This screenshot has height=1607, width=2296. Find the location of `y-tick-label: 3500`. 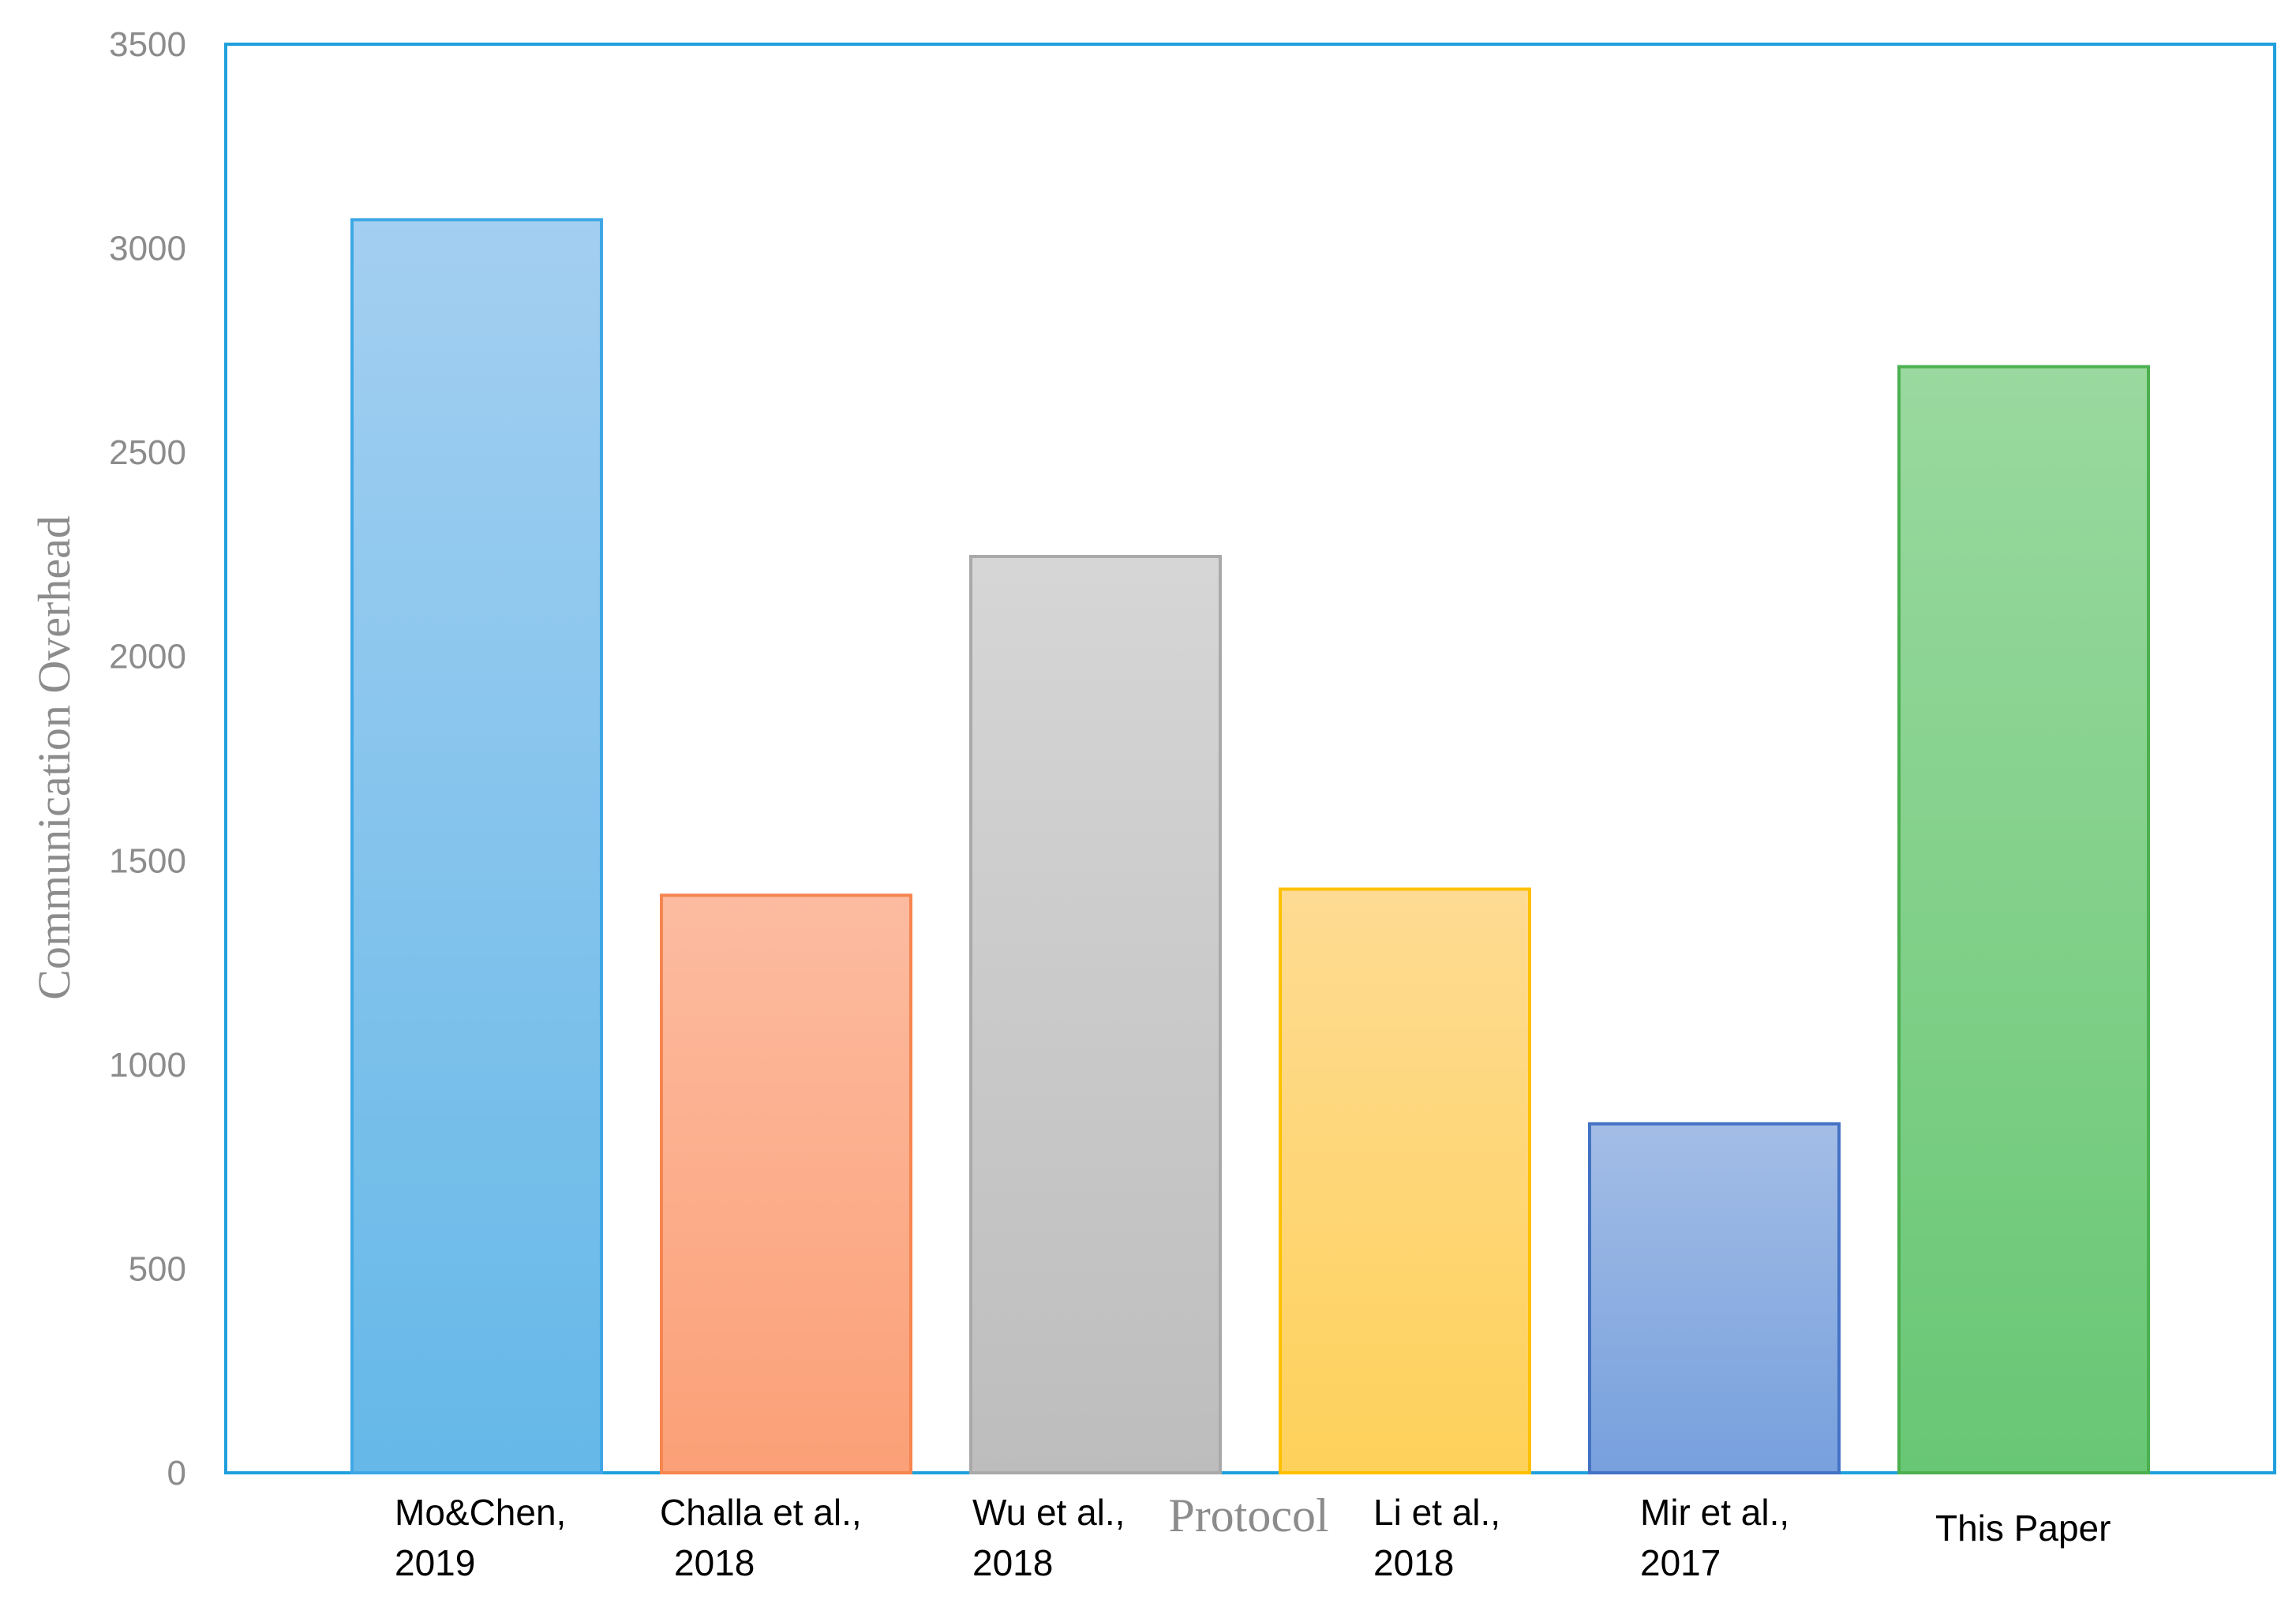

y-tick-label: 3500 is located at coordinates (147, 44).